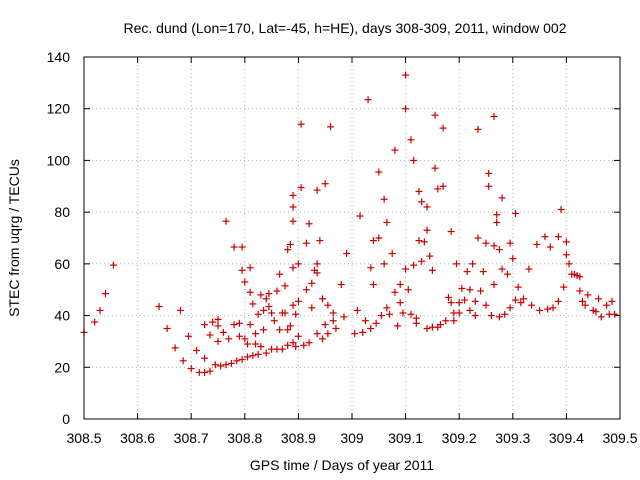 The height and width of the screenshot is (480, 640). Describe the element at coordinates (14, 238) in the screenshot. I see `y-axis-label: STEC from uqrg / TECUs` at that location.